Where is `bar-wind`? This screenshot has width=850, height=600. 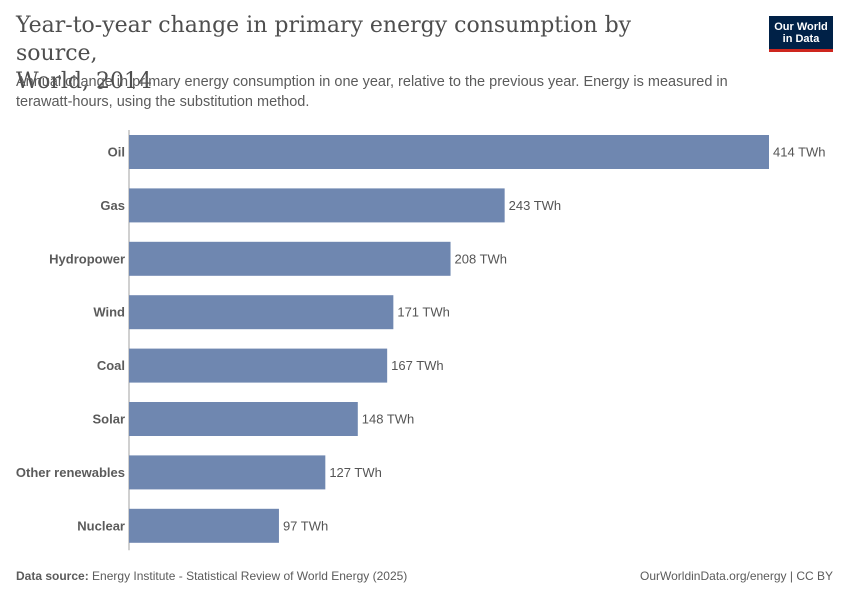
bar-wind is located at coordinates (261, 312).